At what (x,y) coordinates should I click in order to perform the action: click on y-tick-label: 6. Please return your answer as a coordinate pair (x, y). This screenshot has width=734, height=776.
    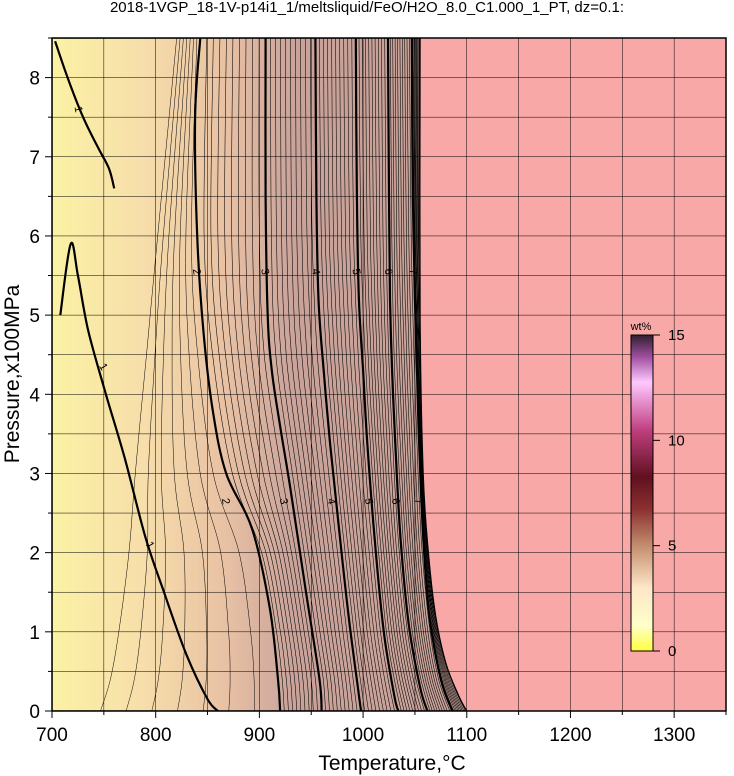
    Looking at the image, I should click on (34, 237).